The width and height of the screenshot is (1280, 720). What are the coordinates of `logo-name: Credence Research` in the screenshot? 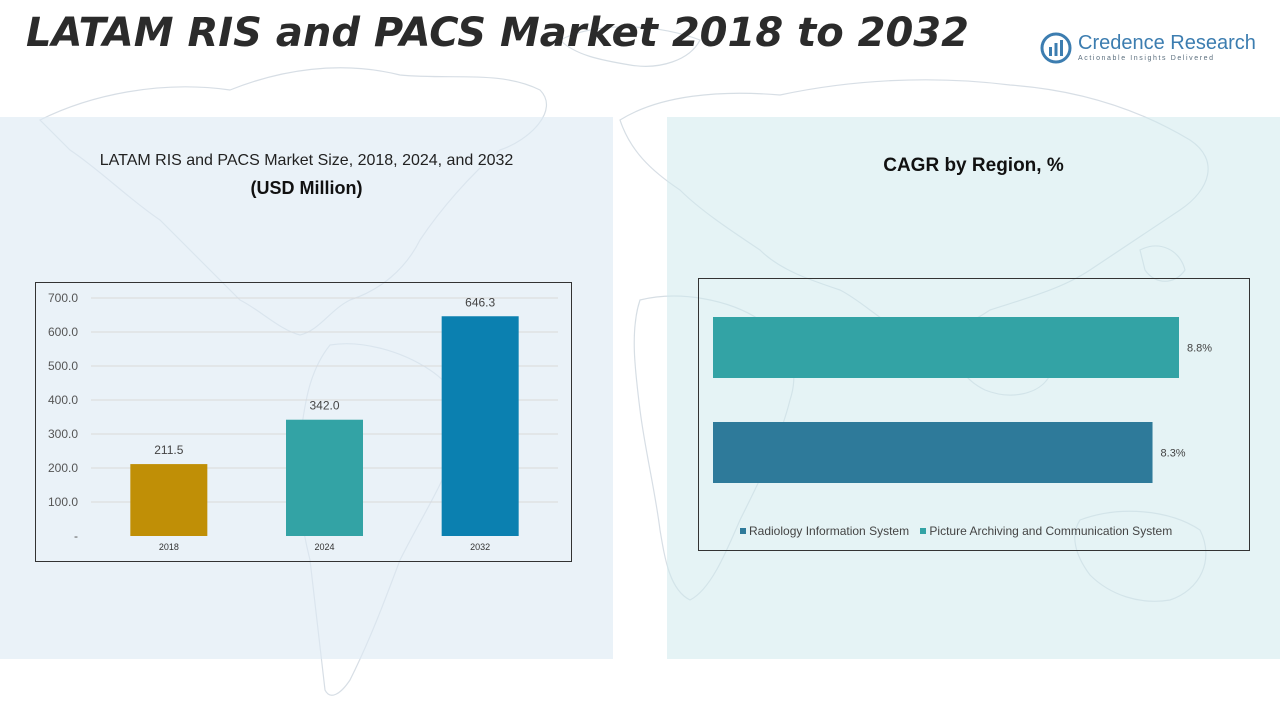 It's located at (1167, 43).